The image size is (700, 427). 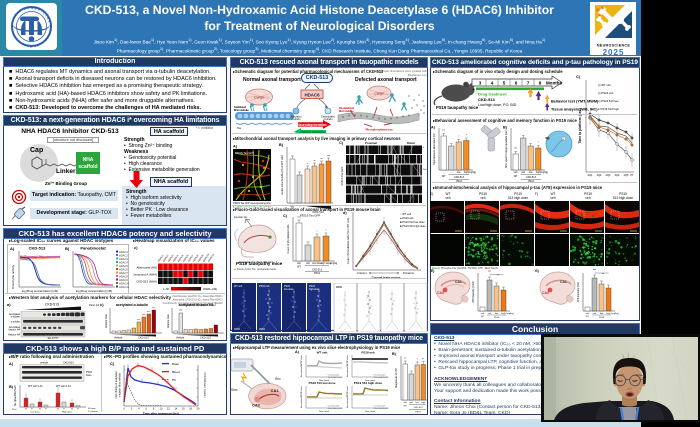 I want to click on svg-text: CA1, so click(x=275, y=390).